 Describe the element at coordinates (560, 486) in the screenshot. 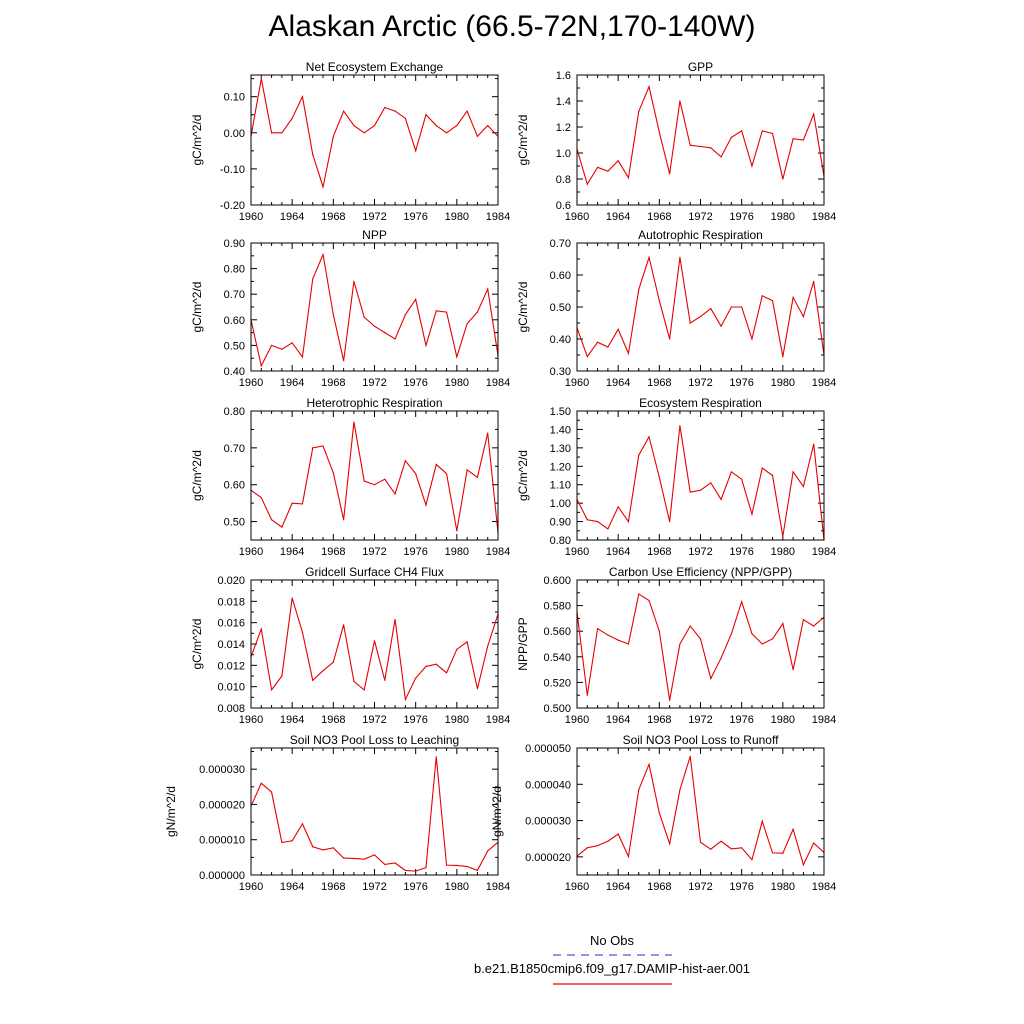

I see `y-tick-label: 1.10` at that location.